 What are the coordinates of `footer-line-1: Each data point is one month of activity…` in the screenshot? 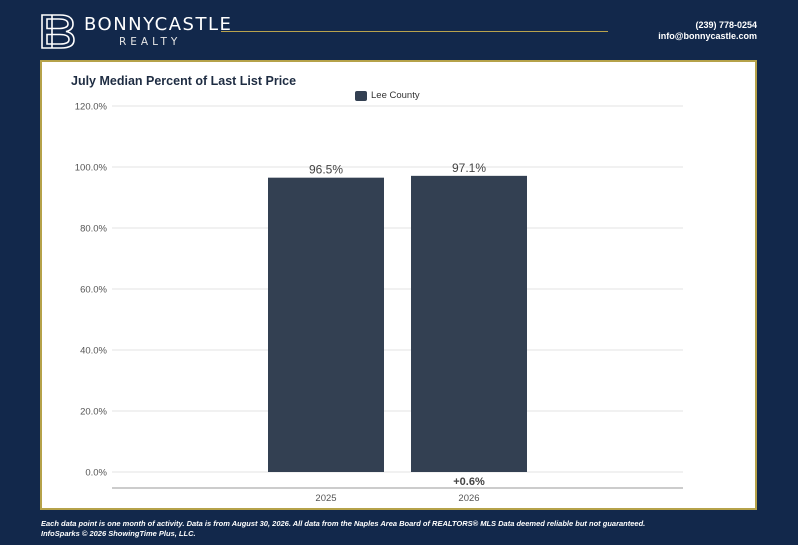 It's located at (343, 523).